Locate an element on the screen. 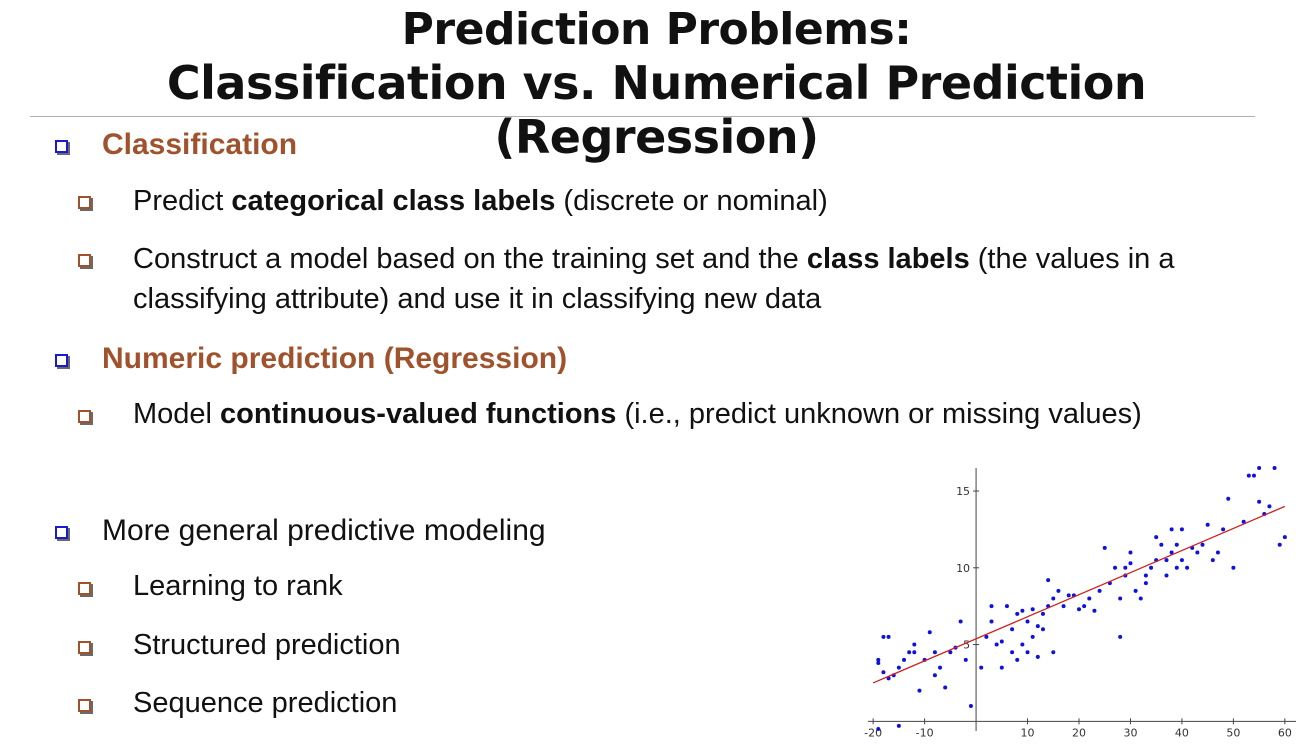 The width and height of the screenshot is (1313, 749). x-tick-label: -10 is located at coordinates (925, 732).